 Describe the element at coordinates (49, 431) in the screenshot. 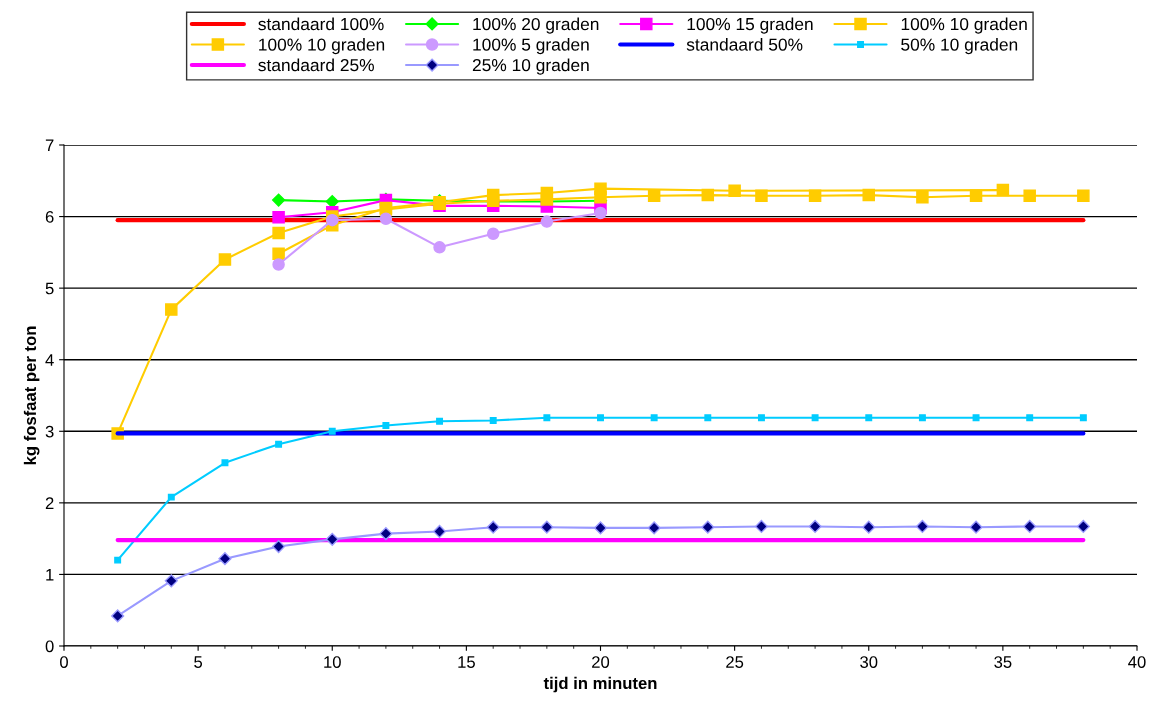

I see `y-tick-label: 3` at that location.